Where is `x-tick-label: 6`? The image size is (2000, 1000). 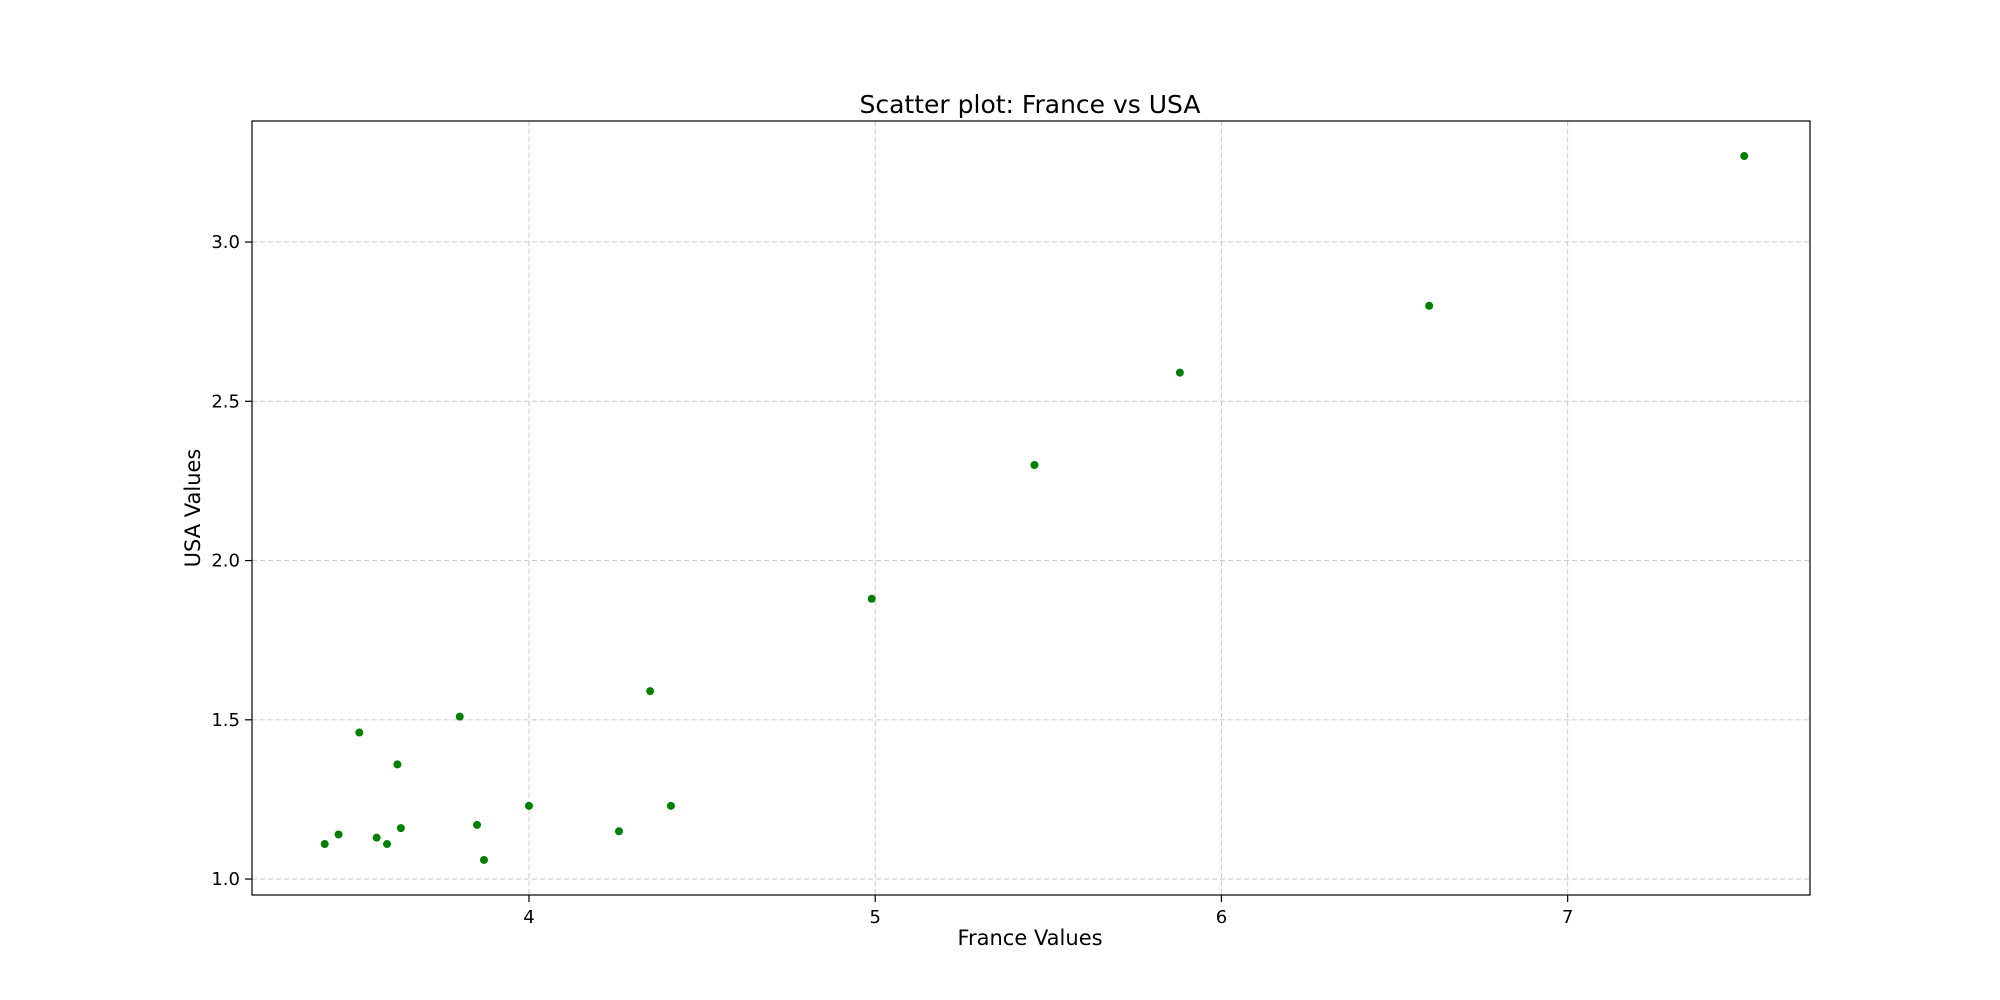 x-tick-label: 6 is located at coordinates (1221, 917).